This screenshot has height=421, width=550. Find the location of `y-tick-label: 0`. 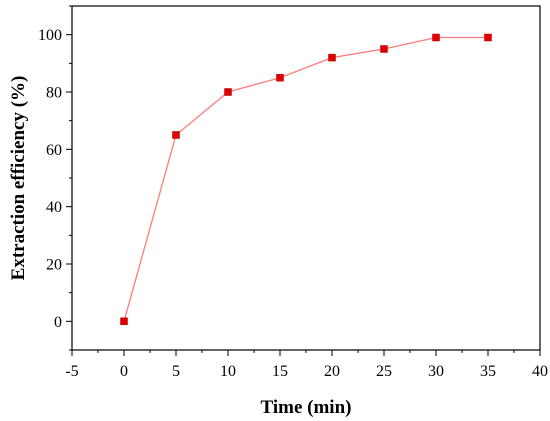

y-tick-label: 0 is located at coordinates (58, 322).